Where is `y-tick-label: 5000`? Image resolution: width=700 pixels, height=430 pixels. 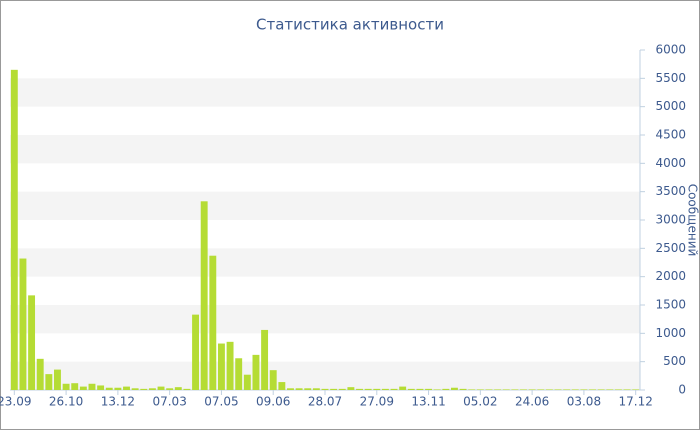 y-tick-label: 5000 is located at coordinates (670, 106).